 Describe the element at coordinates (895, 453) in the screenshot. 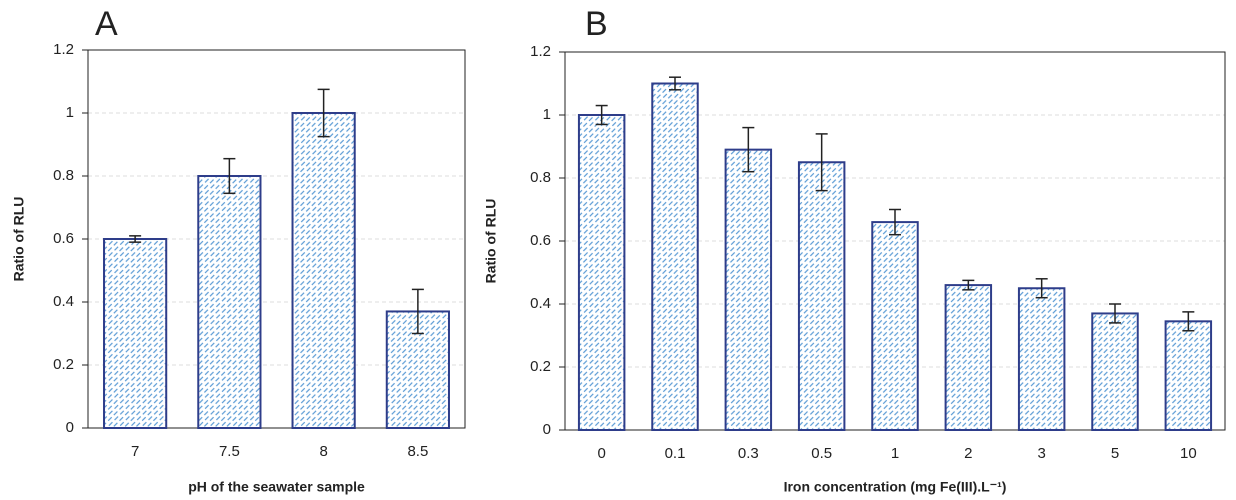

I see `x-tick-label: 1` at that location.